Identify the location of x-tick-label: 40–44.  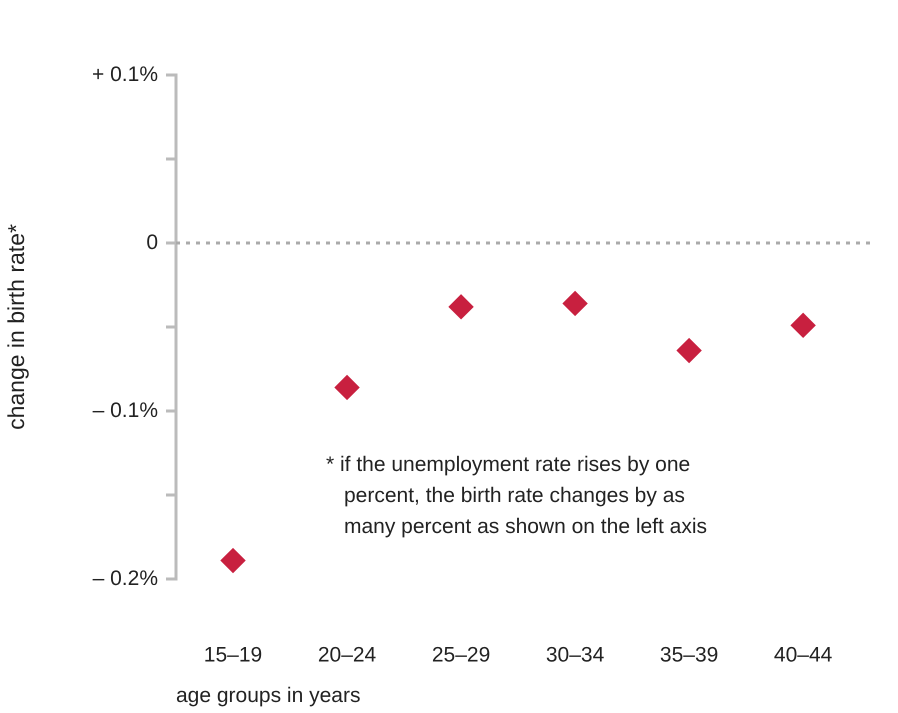
(803, 654).